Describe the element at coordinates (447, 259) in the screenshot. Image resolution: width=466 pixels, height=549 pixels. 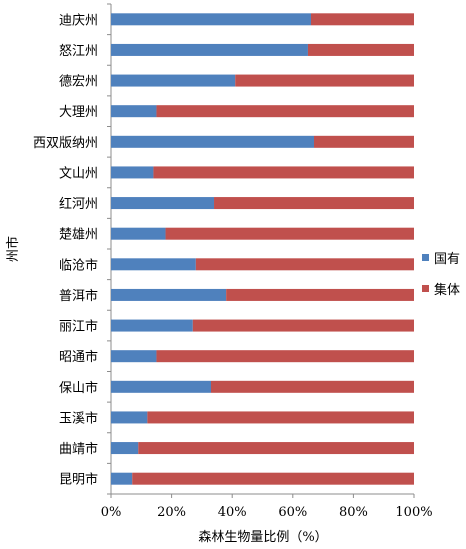
I see `legend-label: 国有` at that location.